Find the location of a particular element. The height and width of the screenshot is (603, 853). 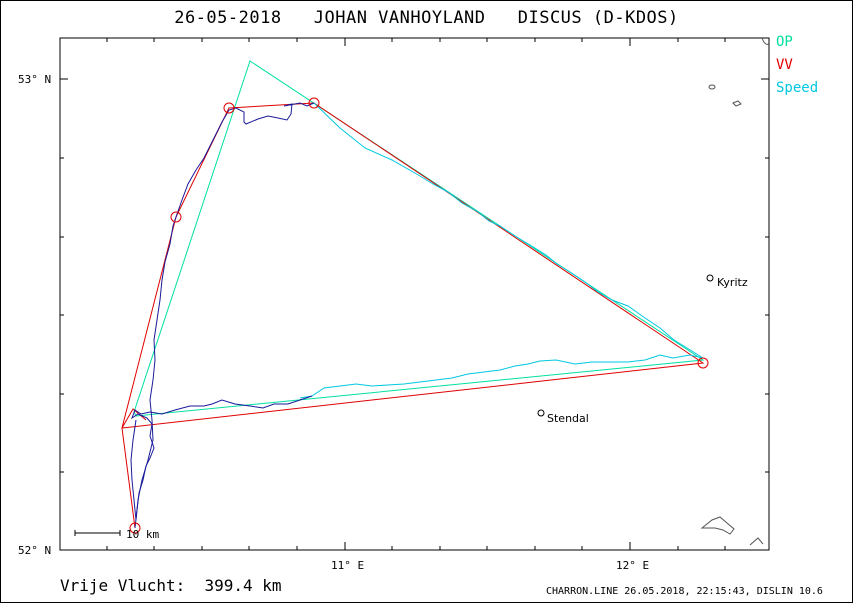

flight-track is located at coordinates (221, 462).